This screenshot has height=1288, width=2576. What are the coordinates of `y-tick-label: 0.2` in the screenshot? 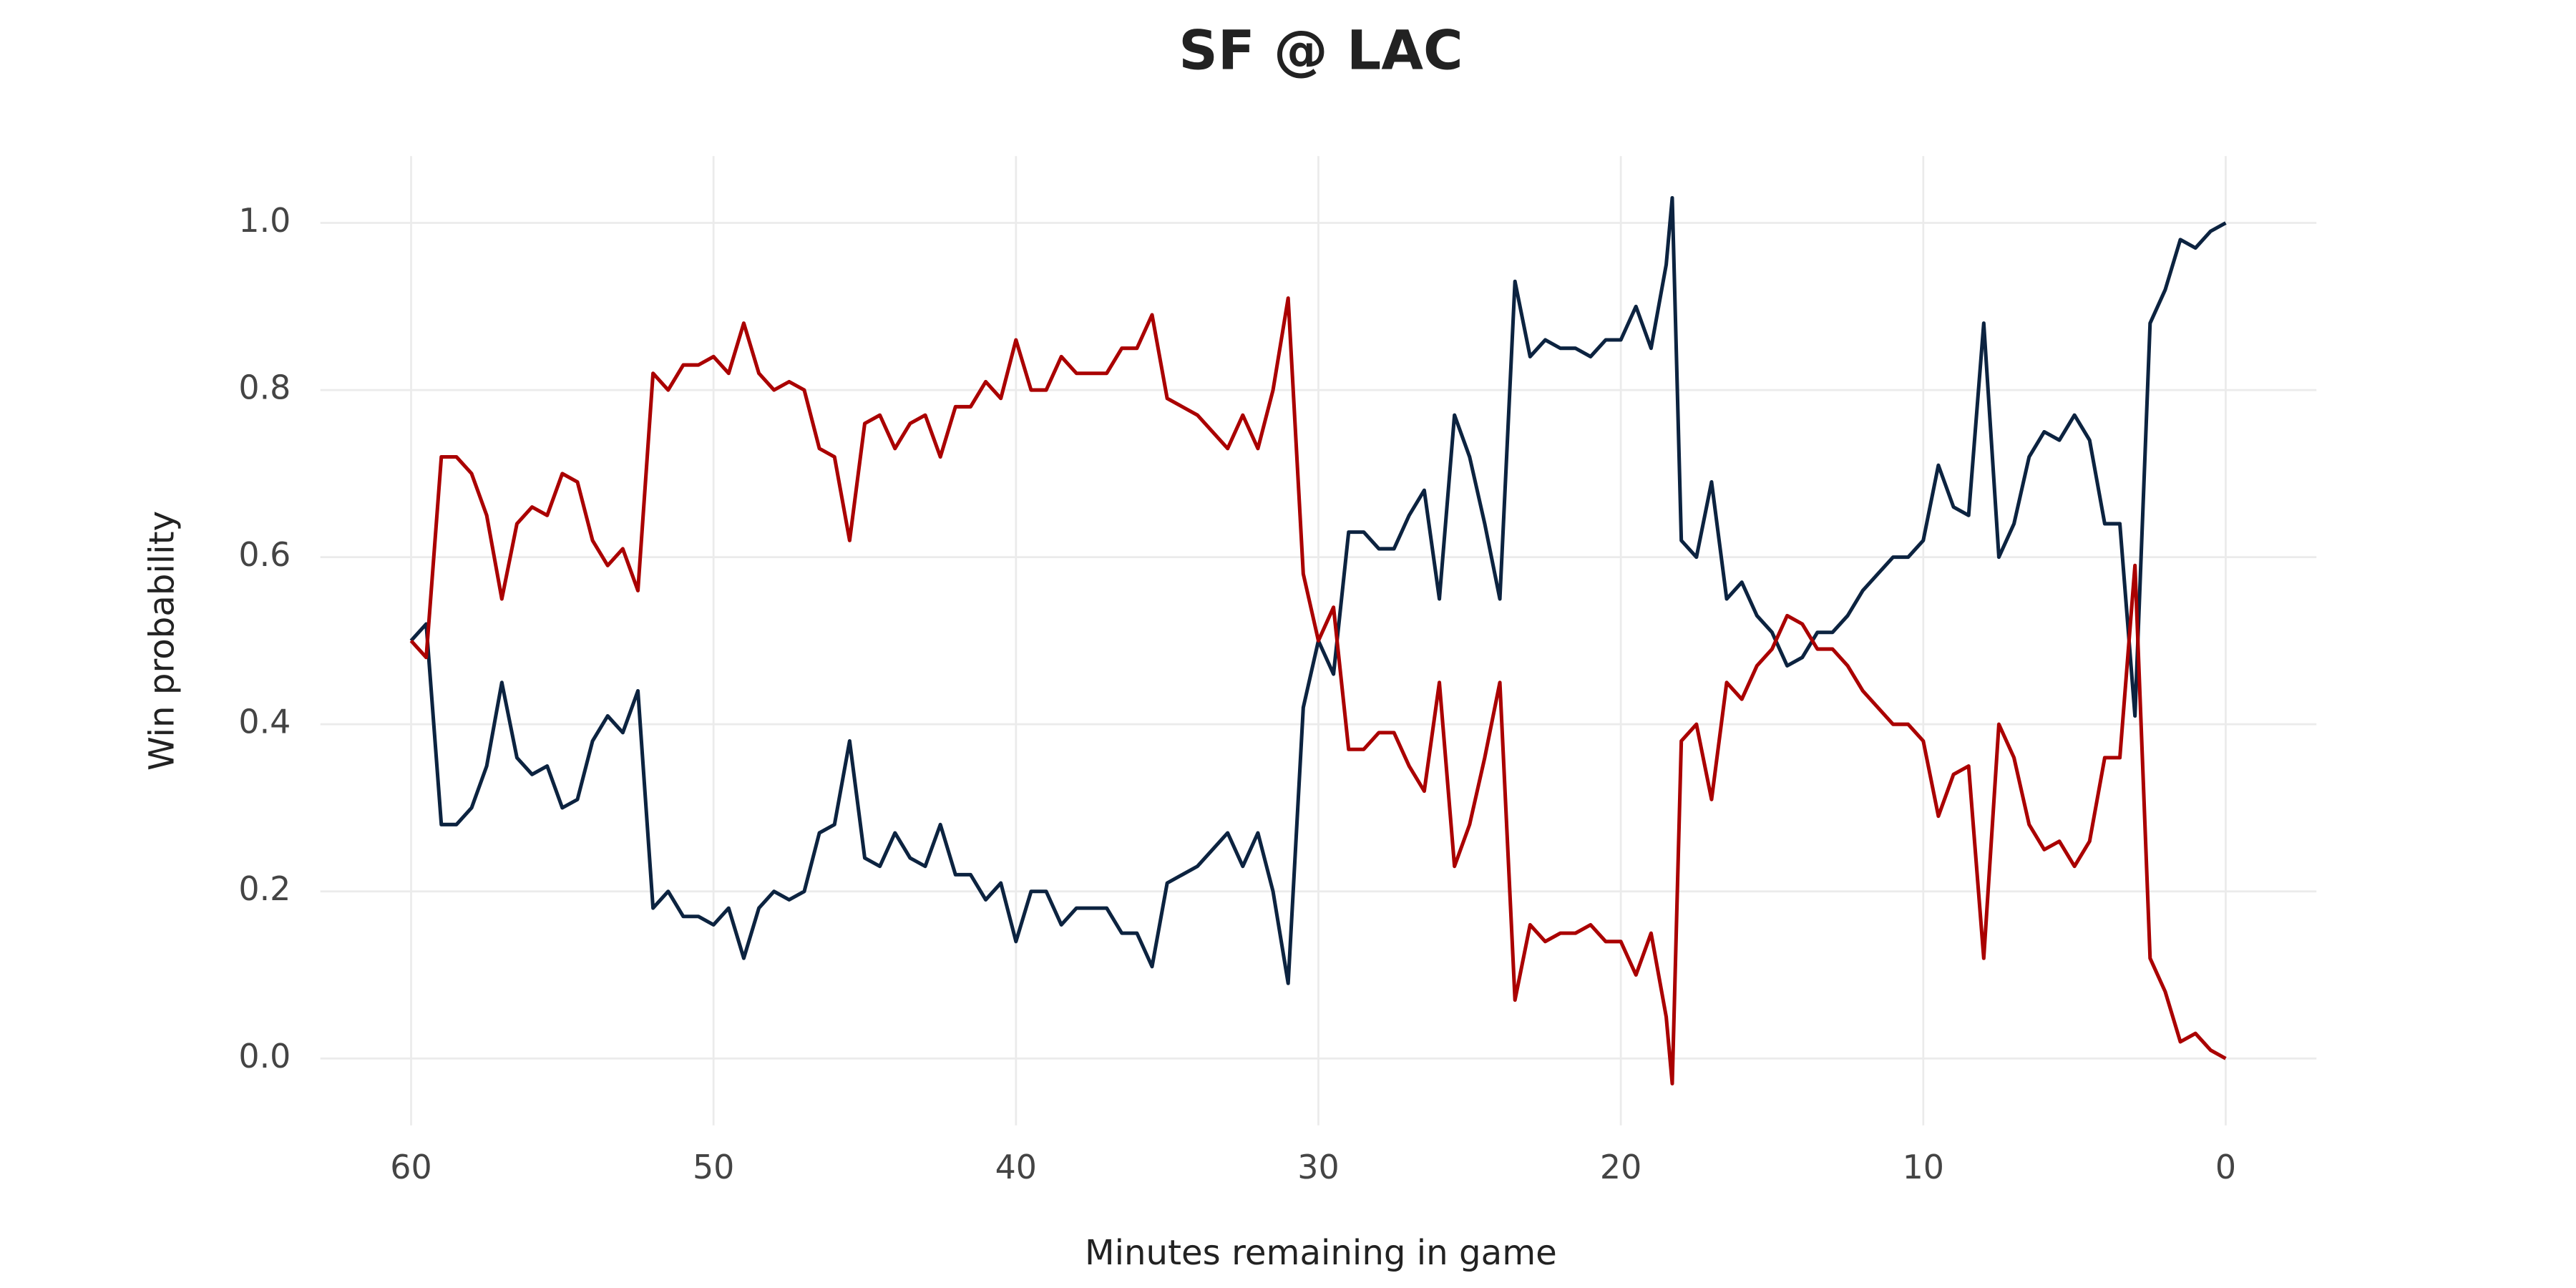 It's located at (264, 888).